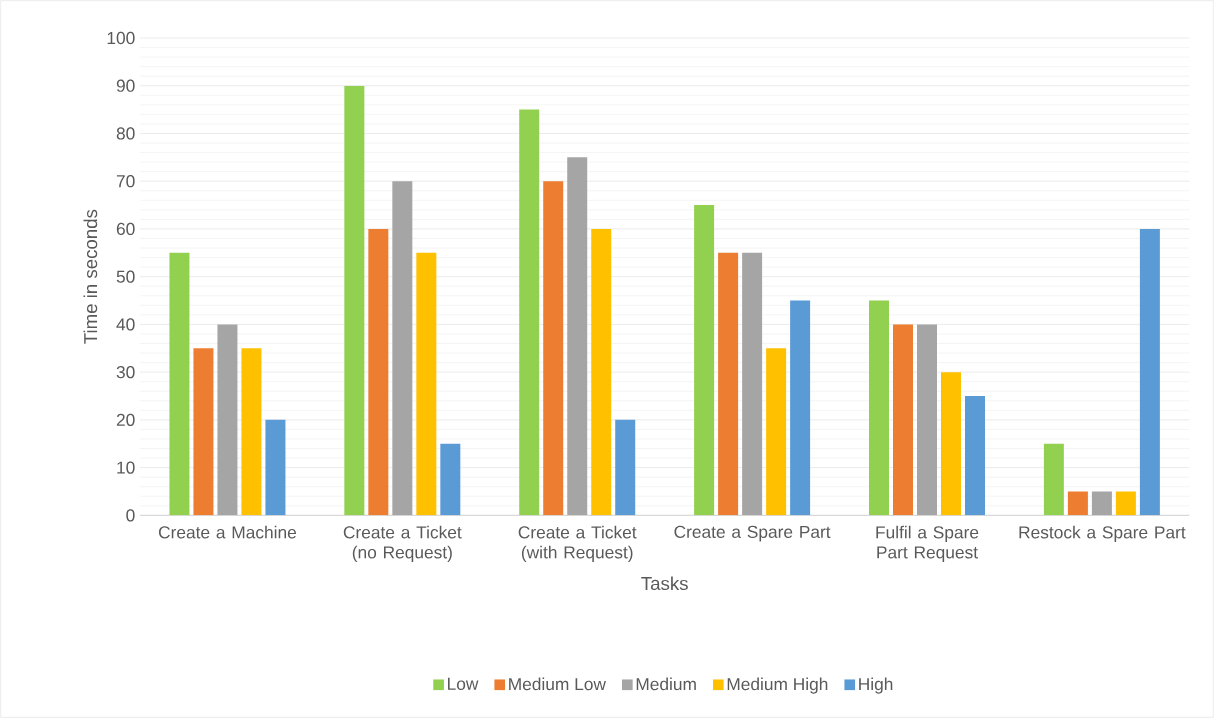  What do you see at coordinates (125, 324) in the screenshot?
I see `y-tick-label: 40` at bounding box center [125, 324].